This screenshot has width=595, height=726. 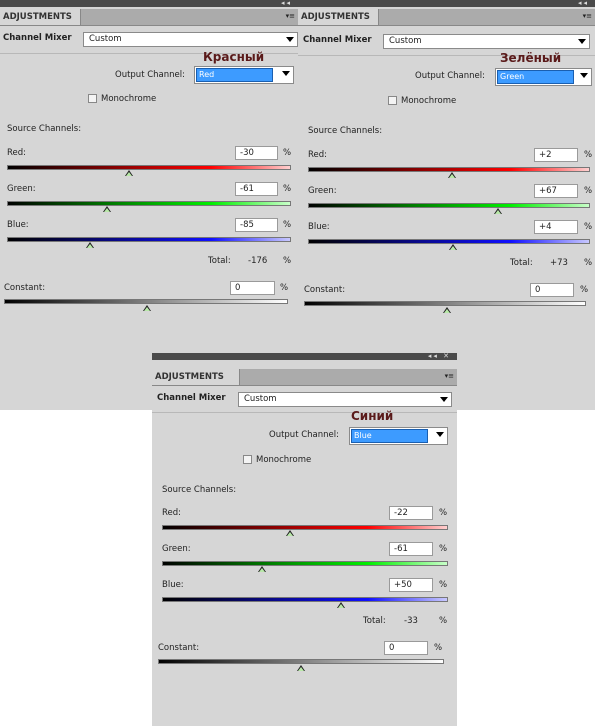 I want to click on channel-caption: Синий, so click(x=372, y=416).